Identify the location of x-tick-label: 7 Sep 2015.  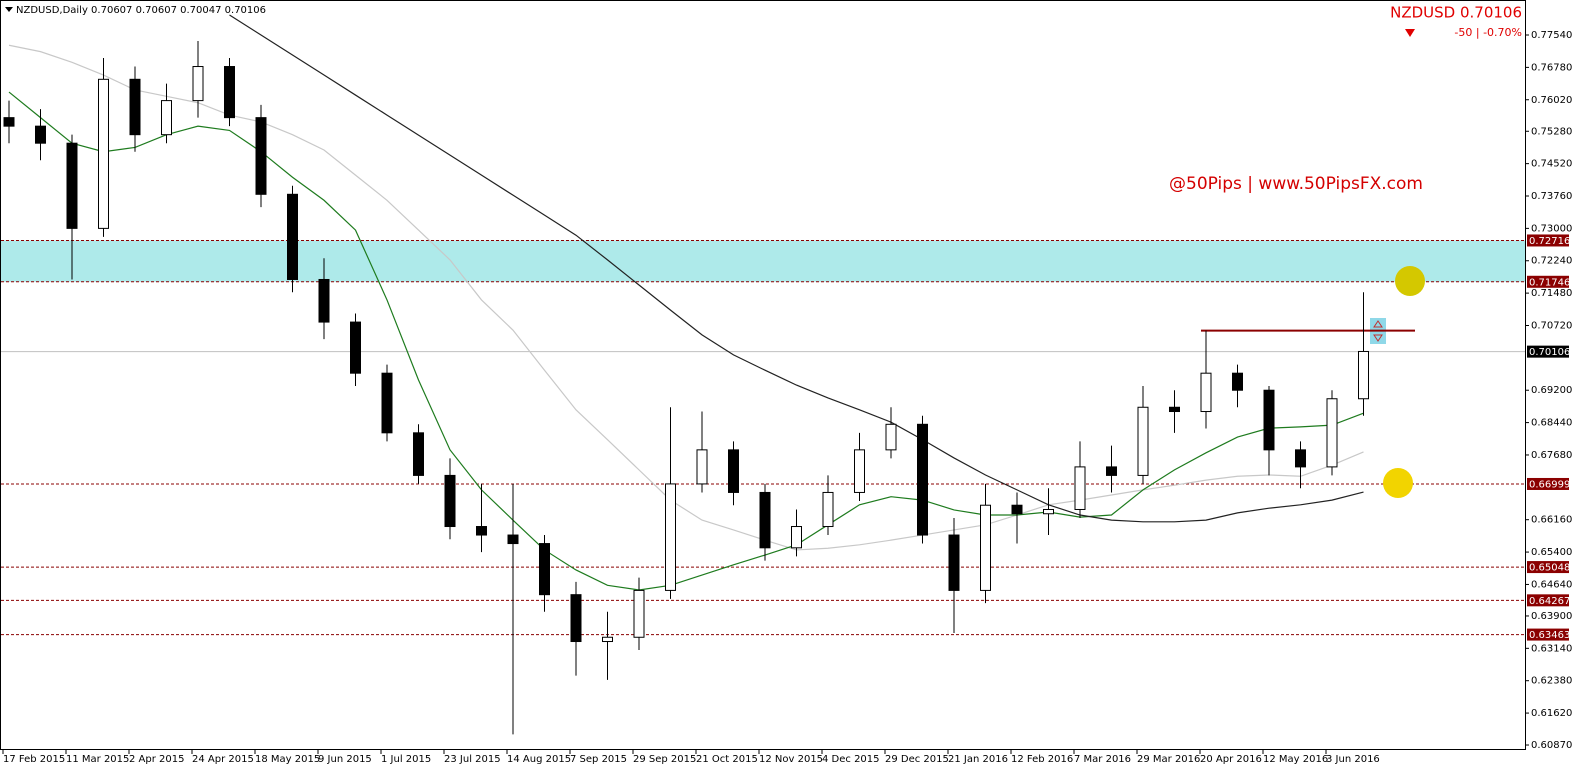
(598, 759).